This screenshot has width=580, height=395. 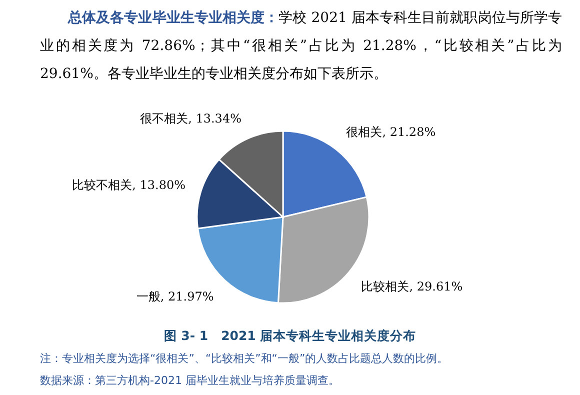 What do you see at coordinates (215, 118) in the screenshot?
I see `data-label: , 13.34%` at bounding box center [215, 118].